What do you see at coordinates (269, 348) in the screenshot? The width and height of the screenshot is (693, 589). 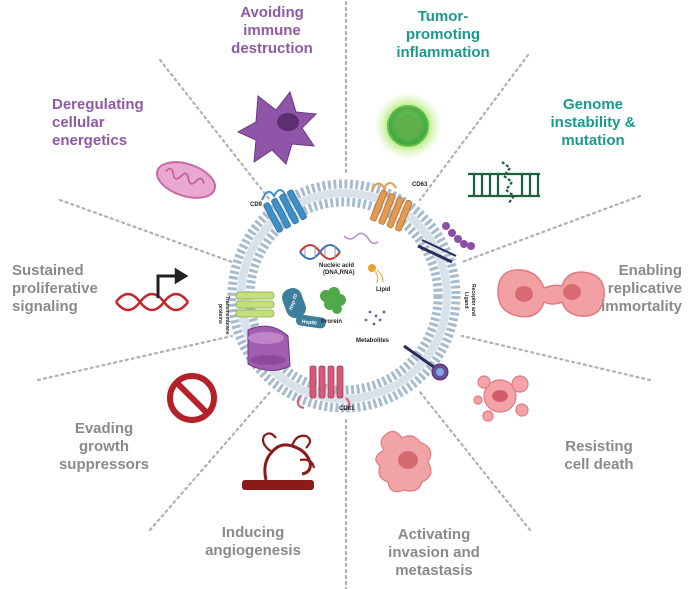 I see `purple-transmembrane-icon` at bounding box center [269, 348].